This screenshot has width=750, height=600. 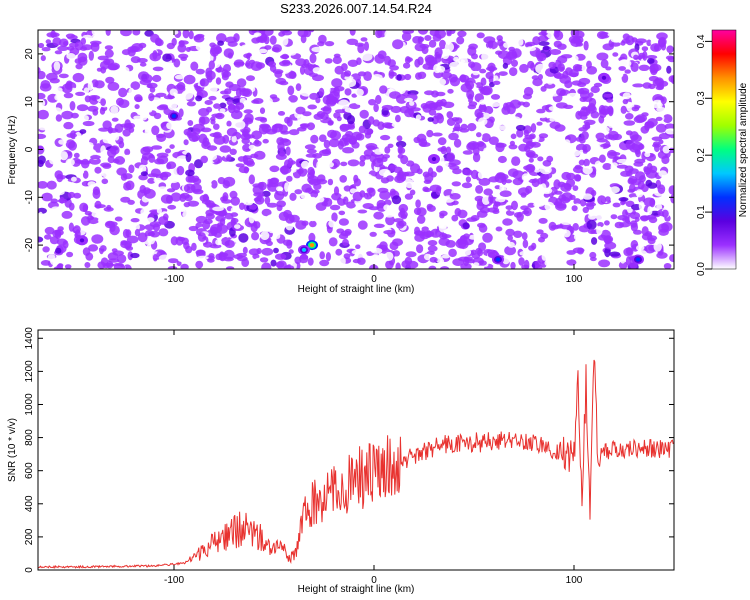 What do you see at coordinates (29, 102) in the screenshot?
I see `y-tick-label: 10` at bounding box center [29, 102].